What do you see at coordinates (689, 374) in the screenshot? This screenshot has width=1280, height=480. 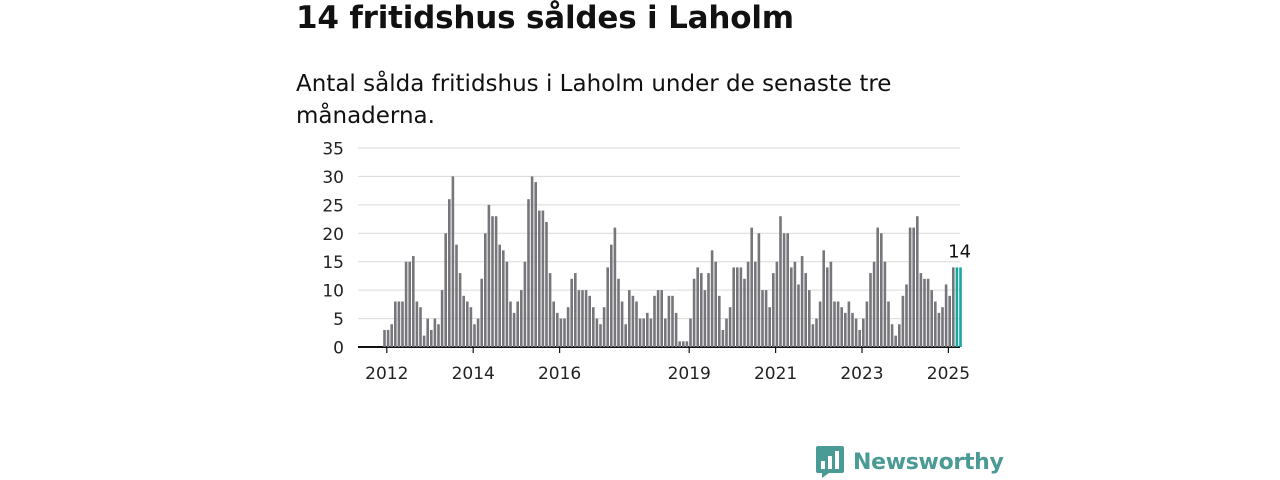 I see `x-tick-label: 2019` at bounding box center [689, 374].